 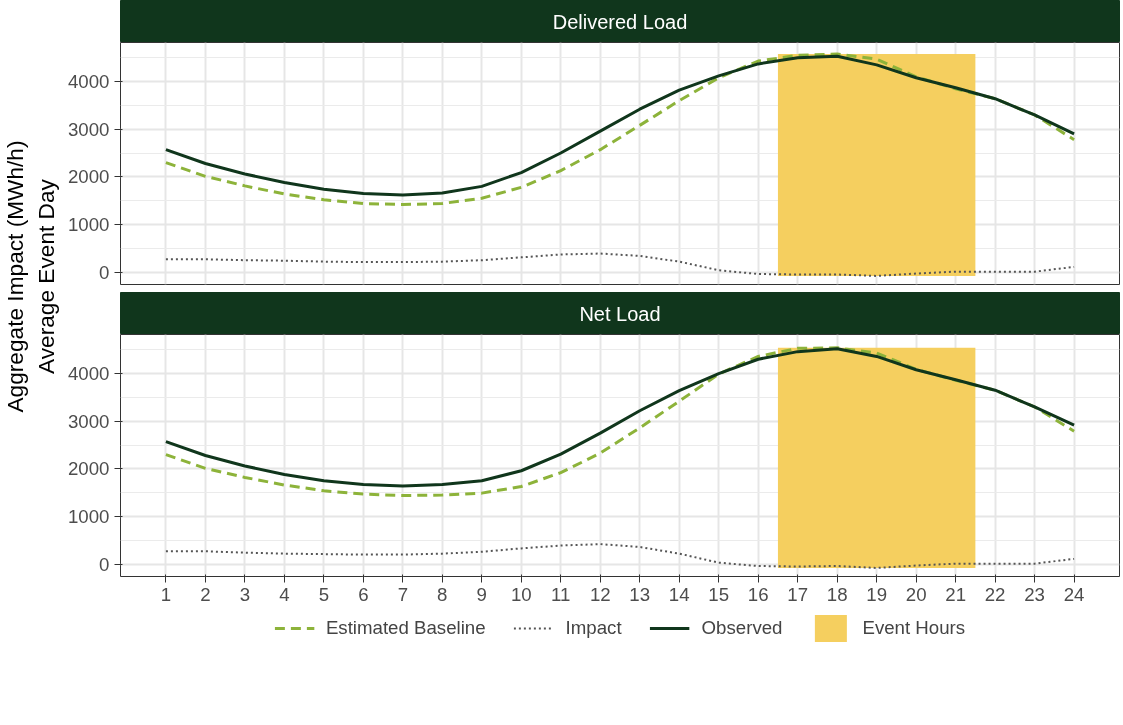 I want to click on legend-label: Estimated Baseline, so click(x=405, y=628).